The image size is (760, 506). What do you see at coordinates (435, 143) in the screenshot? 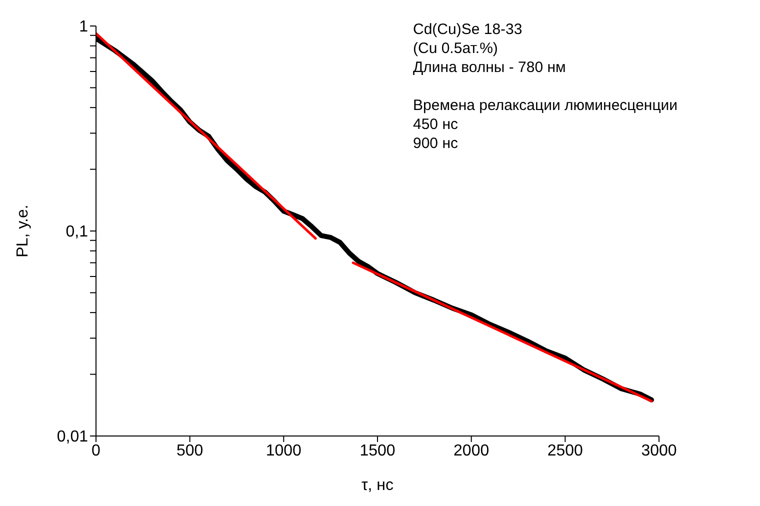
I see `text: 900 нс` at bounding box center [435, 143].